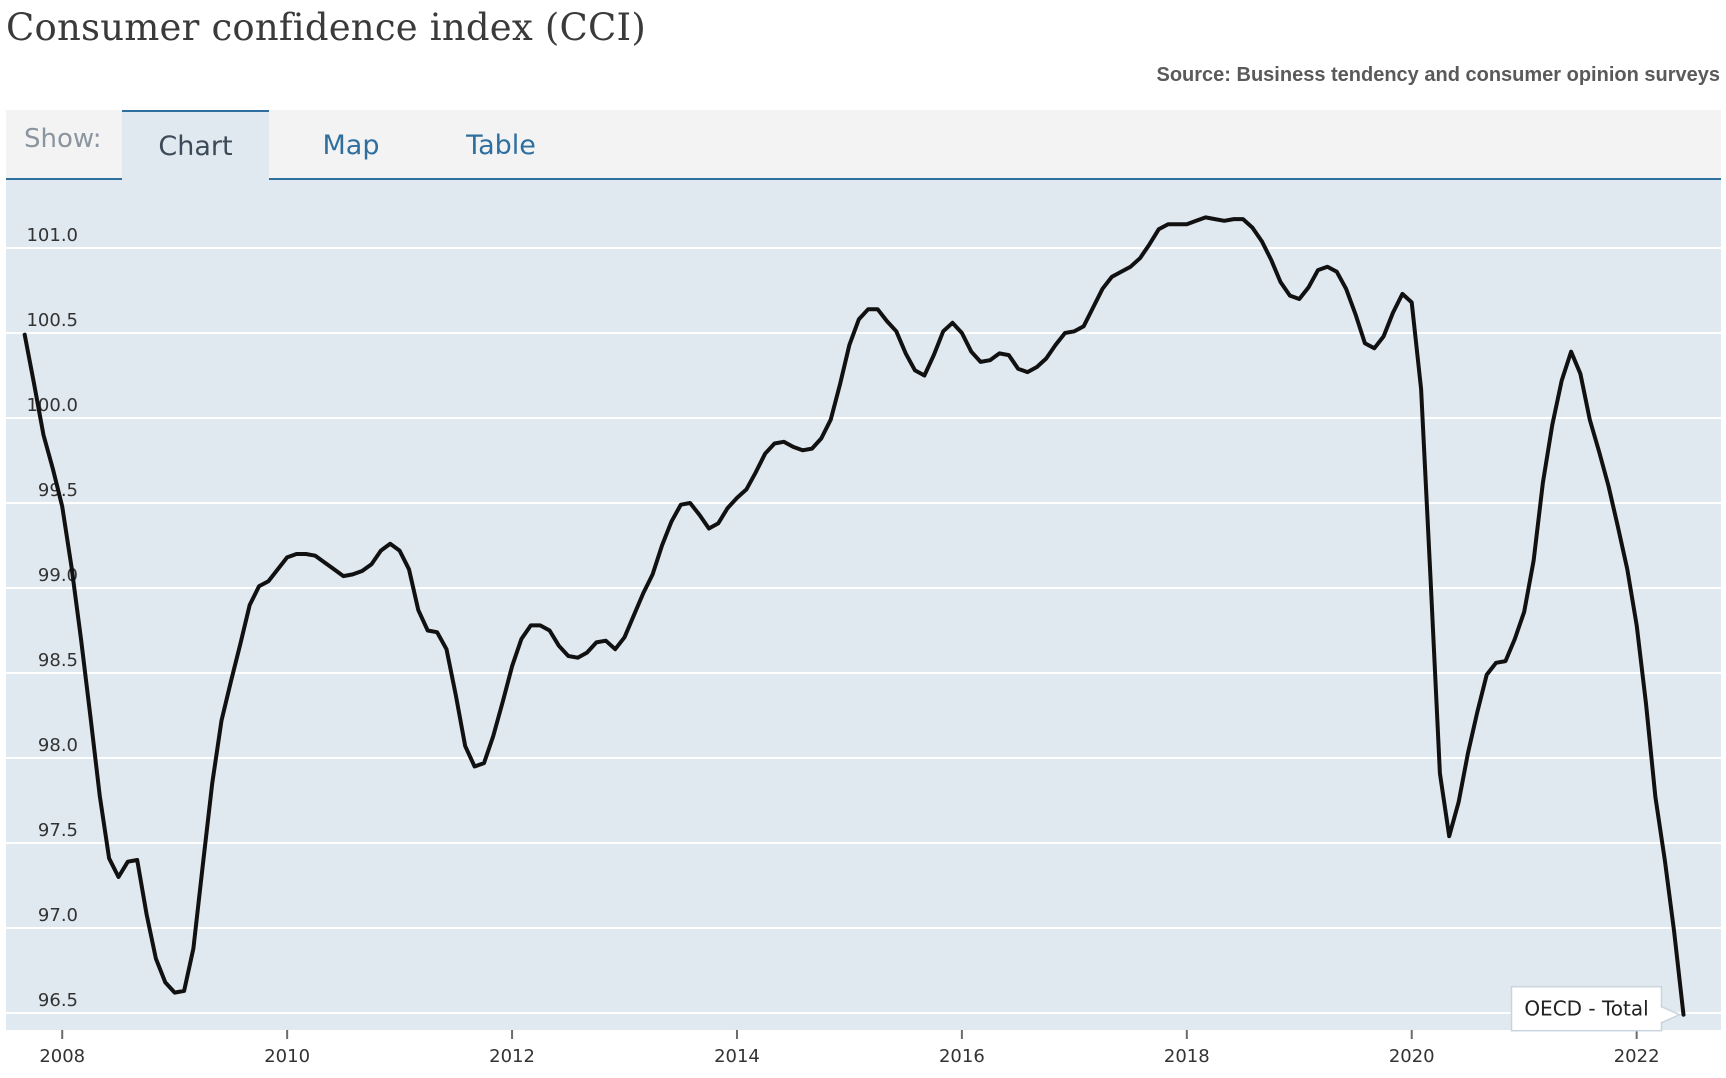  What do you see at coordinates (52, 320) in the screenshot?
I see `y-tick-label: 100.5` at bounding box center [52, 320].